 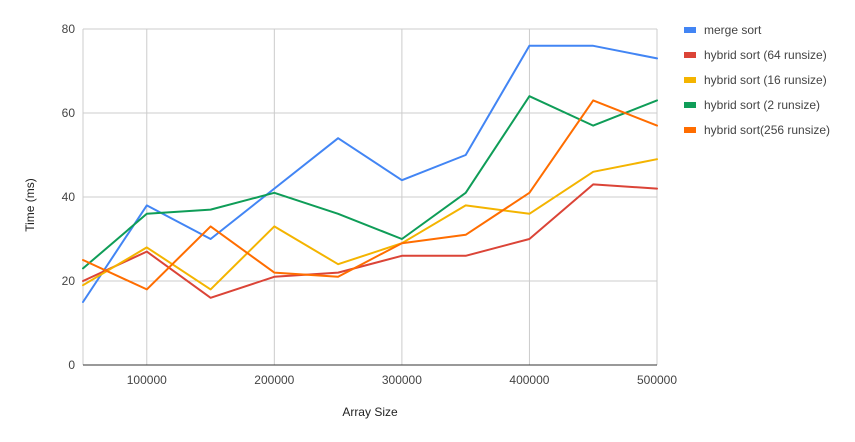 What do you see at coordinates (69, 281) in the screenshot?
I see `y-tick-label: 20` at bounding box center [69, 281].